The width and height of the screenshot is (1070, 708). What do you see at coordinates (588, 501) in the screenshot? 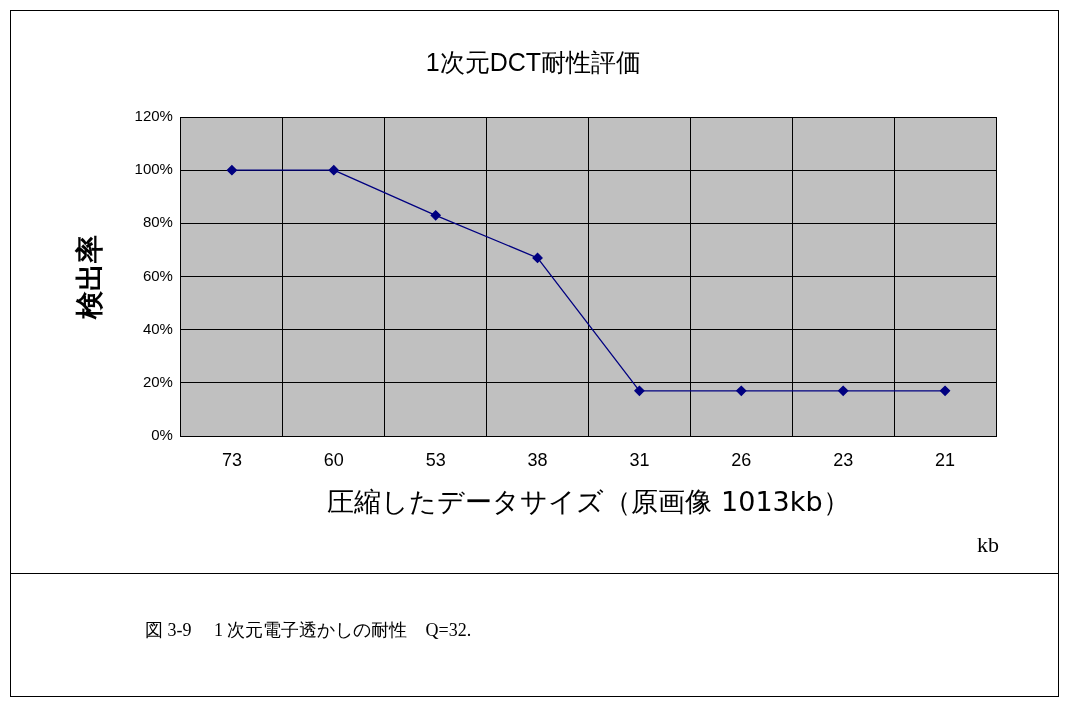
I see `x-axis-title: 圧縮したデータサイズ（原画像 1013kb）` at bounding box center [588, 501].